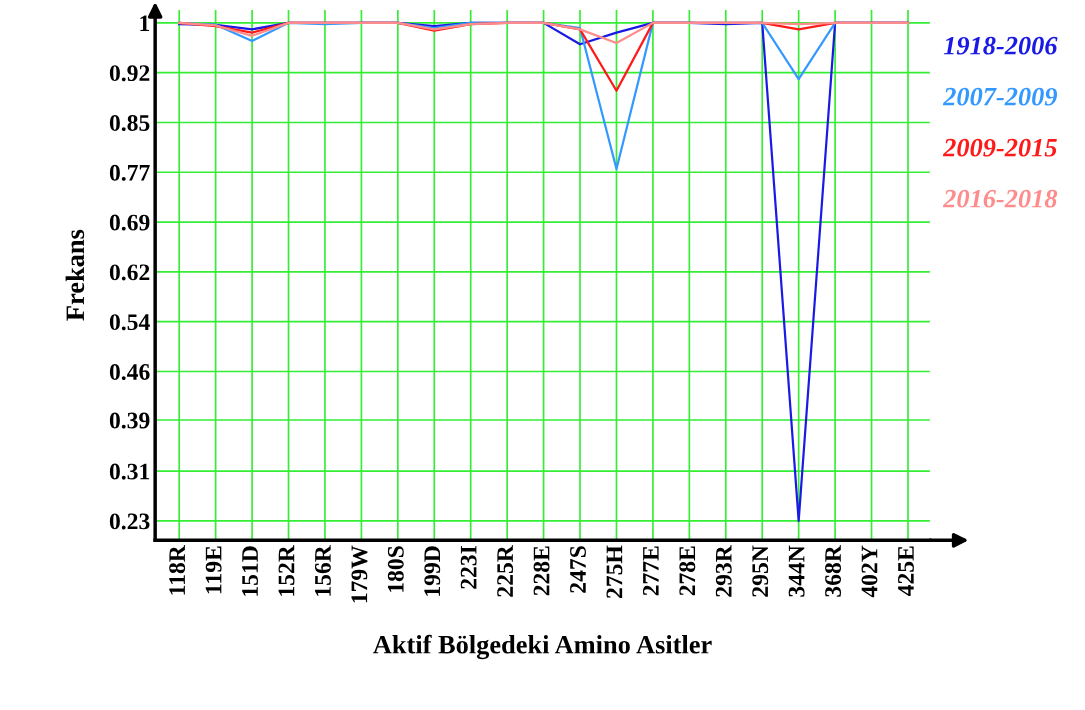 Image resolution: width=1085 pixels, height=710 pixels. What do you see at coordinates (1000, 45) in the screenshot?
I see `series-label: 1918-2006` at bounding box center [1000, 45].